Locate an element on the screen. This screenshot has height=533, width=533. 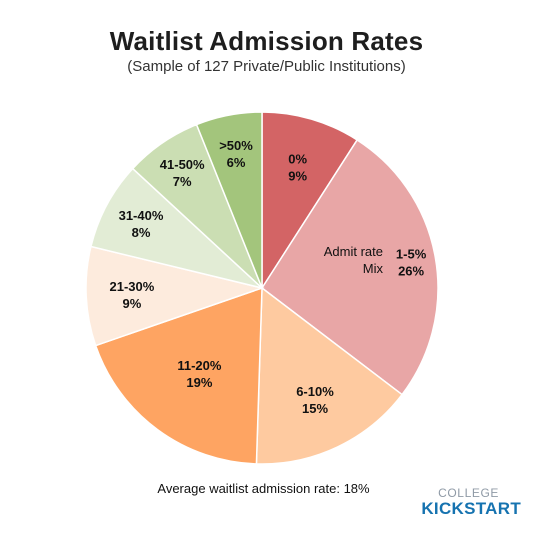
logo-text-bottom: KICKSTART is located at coordinates (471, 508).